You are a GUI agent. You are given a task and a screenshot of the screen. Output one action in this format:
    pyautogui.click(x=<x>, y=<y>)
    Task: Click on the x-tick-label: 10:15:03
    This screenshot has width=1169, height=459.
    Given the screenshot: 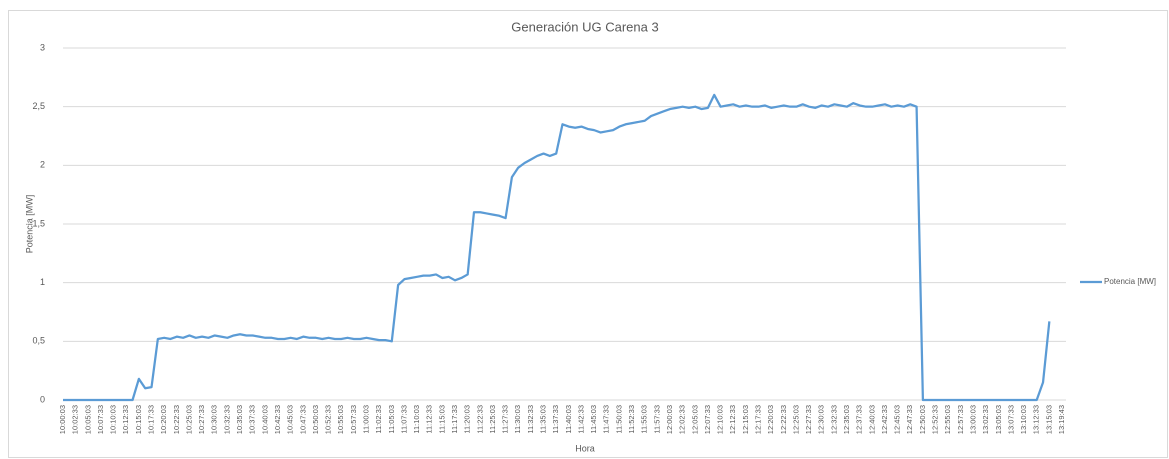 What is the action you would take?
    pyautogui.click(x=138, y=419)
    